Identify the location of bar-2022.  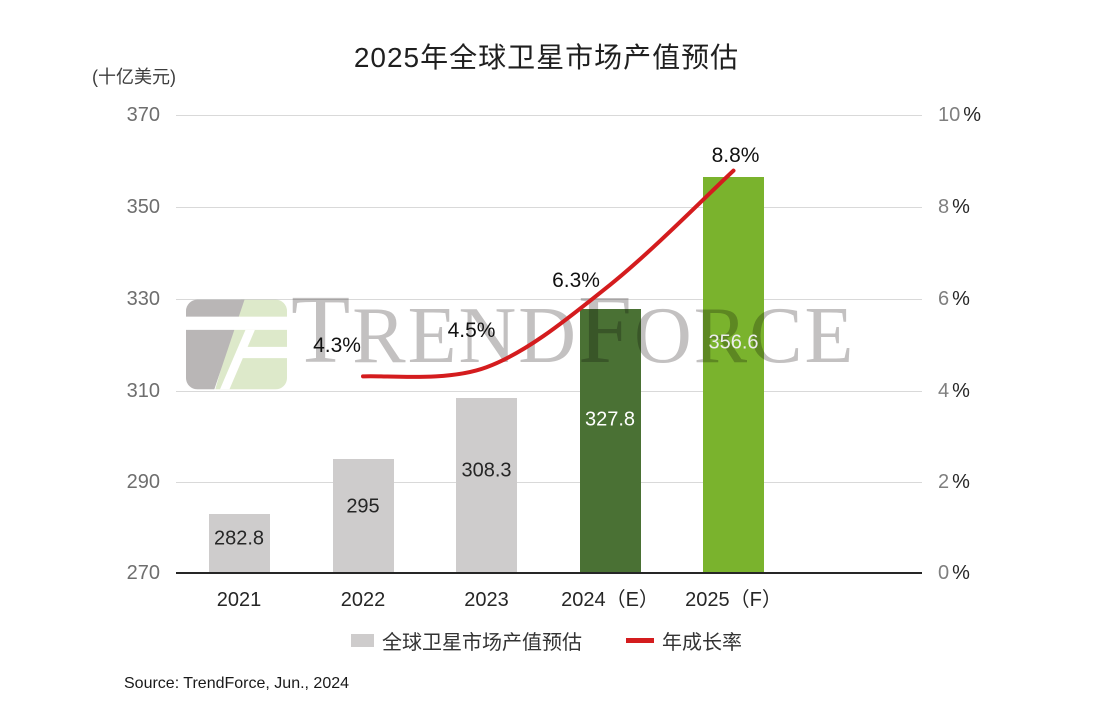
(363, 515).